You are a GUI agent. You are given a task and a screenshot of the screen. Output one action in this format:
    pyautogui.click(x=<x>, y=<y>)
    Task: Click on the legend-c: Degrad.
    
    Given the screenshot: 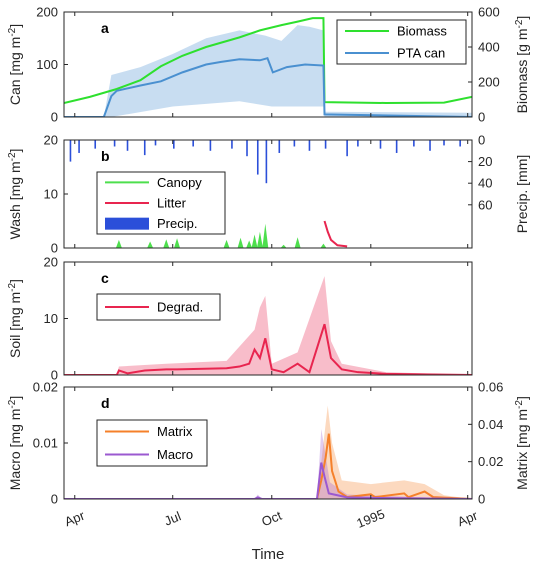 What is the action you would take?
    pyautogui.click(x=158, y=307)
    